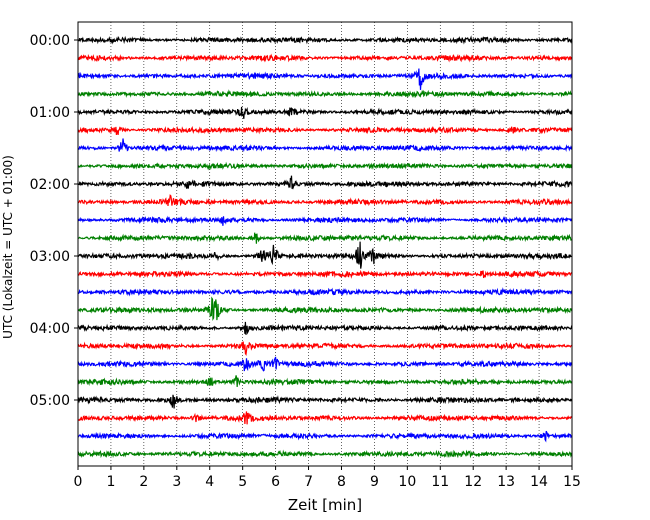  What do you see at coordinates (275, 482) in the screenshot?
I see `x-tick-label: 6` at bounding box center [275, 482].